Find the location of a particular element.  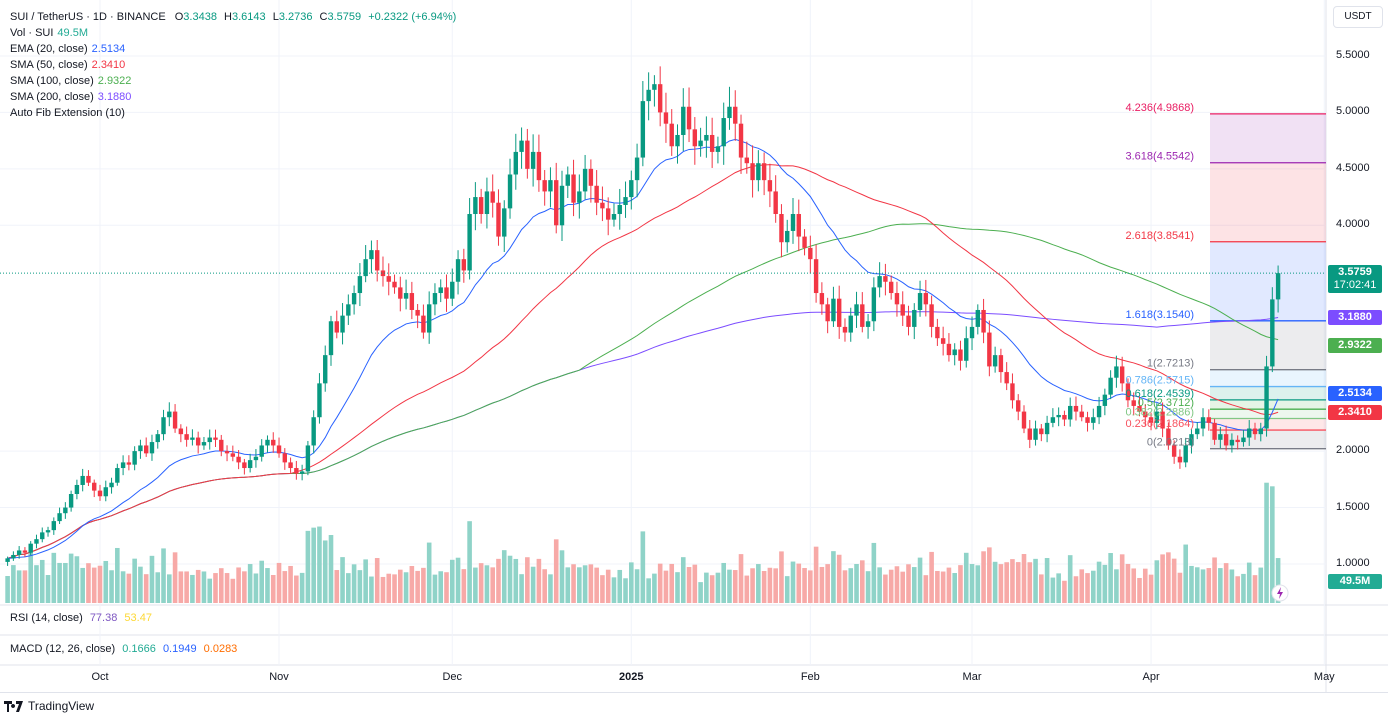

macd-line-value: 0.1949 is located at coordinates (179, 649).